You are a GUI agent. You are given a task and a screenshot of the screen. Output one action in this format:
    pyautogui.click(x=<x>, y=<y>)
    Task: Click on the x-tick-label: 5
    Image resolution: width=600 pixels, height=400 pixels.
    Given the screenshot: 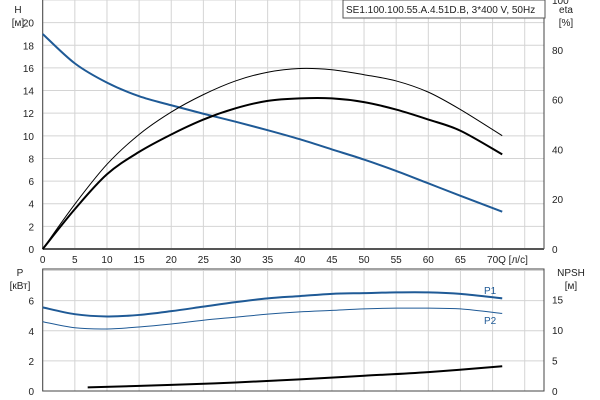 What is the action you would take?
    pyautogui.click(x=75, y=260)
    